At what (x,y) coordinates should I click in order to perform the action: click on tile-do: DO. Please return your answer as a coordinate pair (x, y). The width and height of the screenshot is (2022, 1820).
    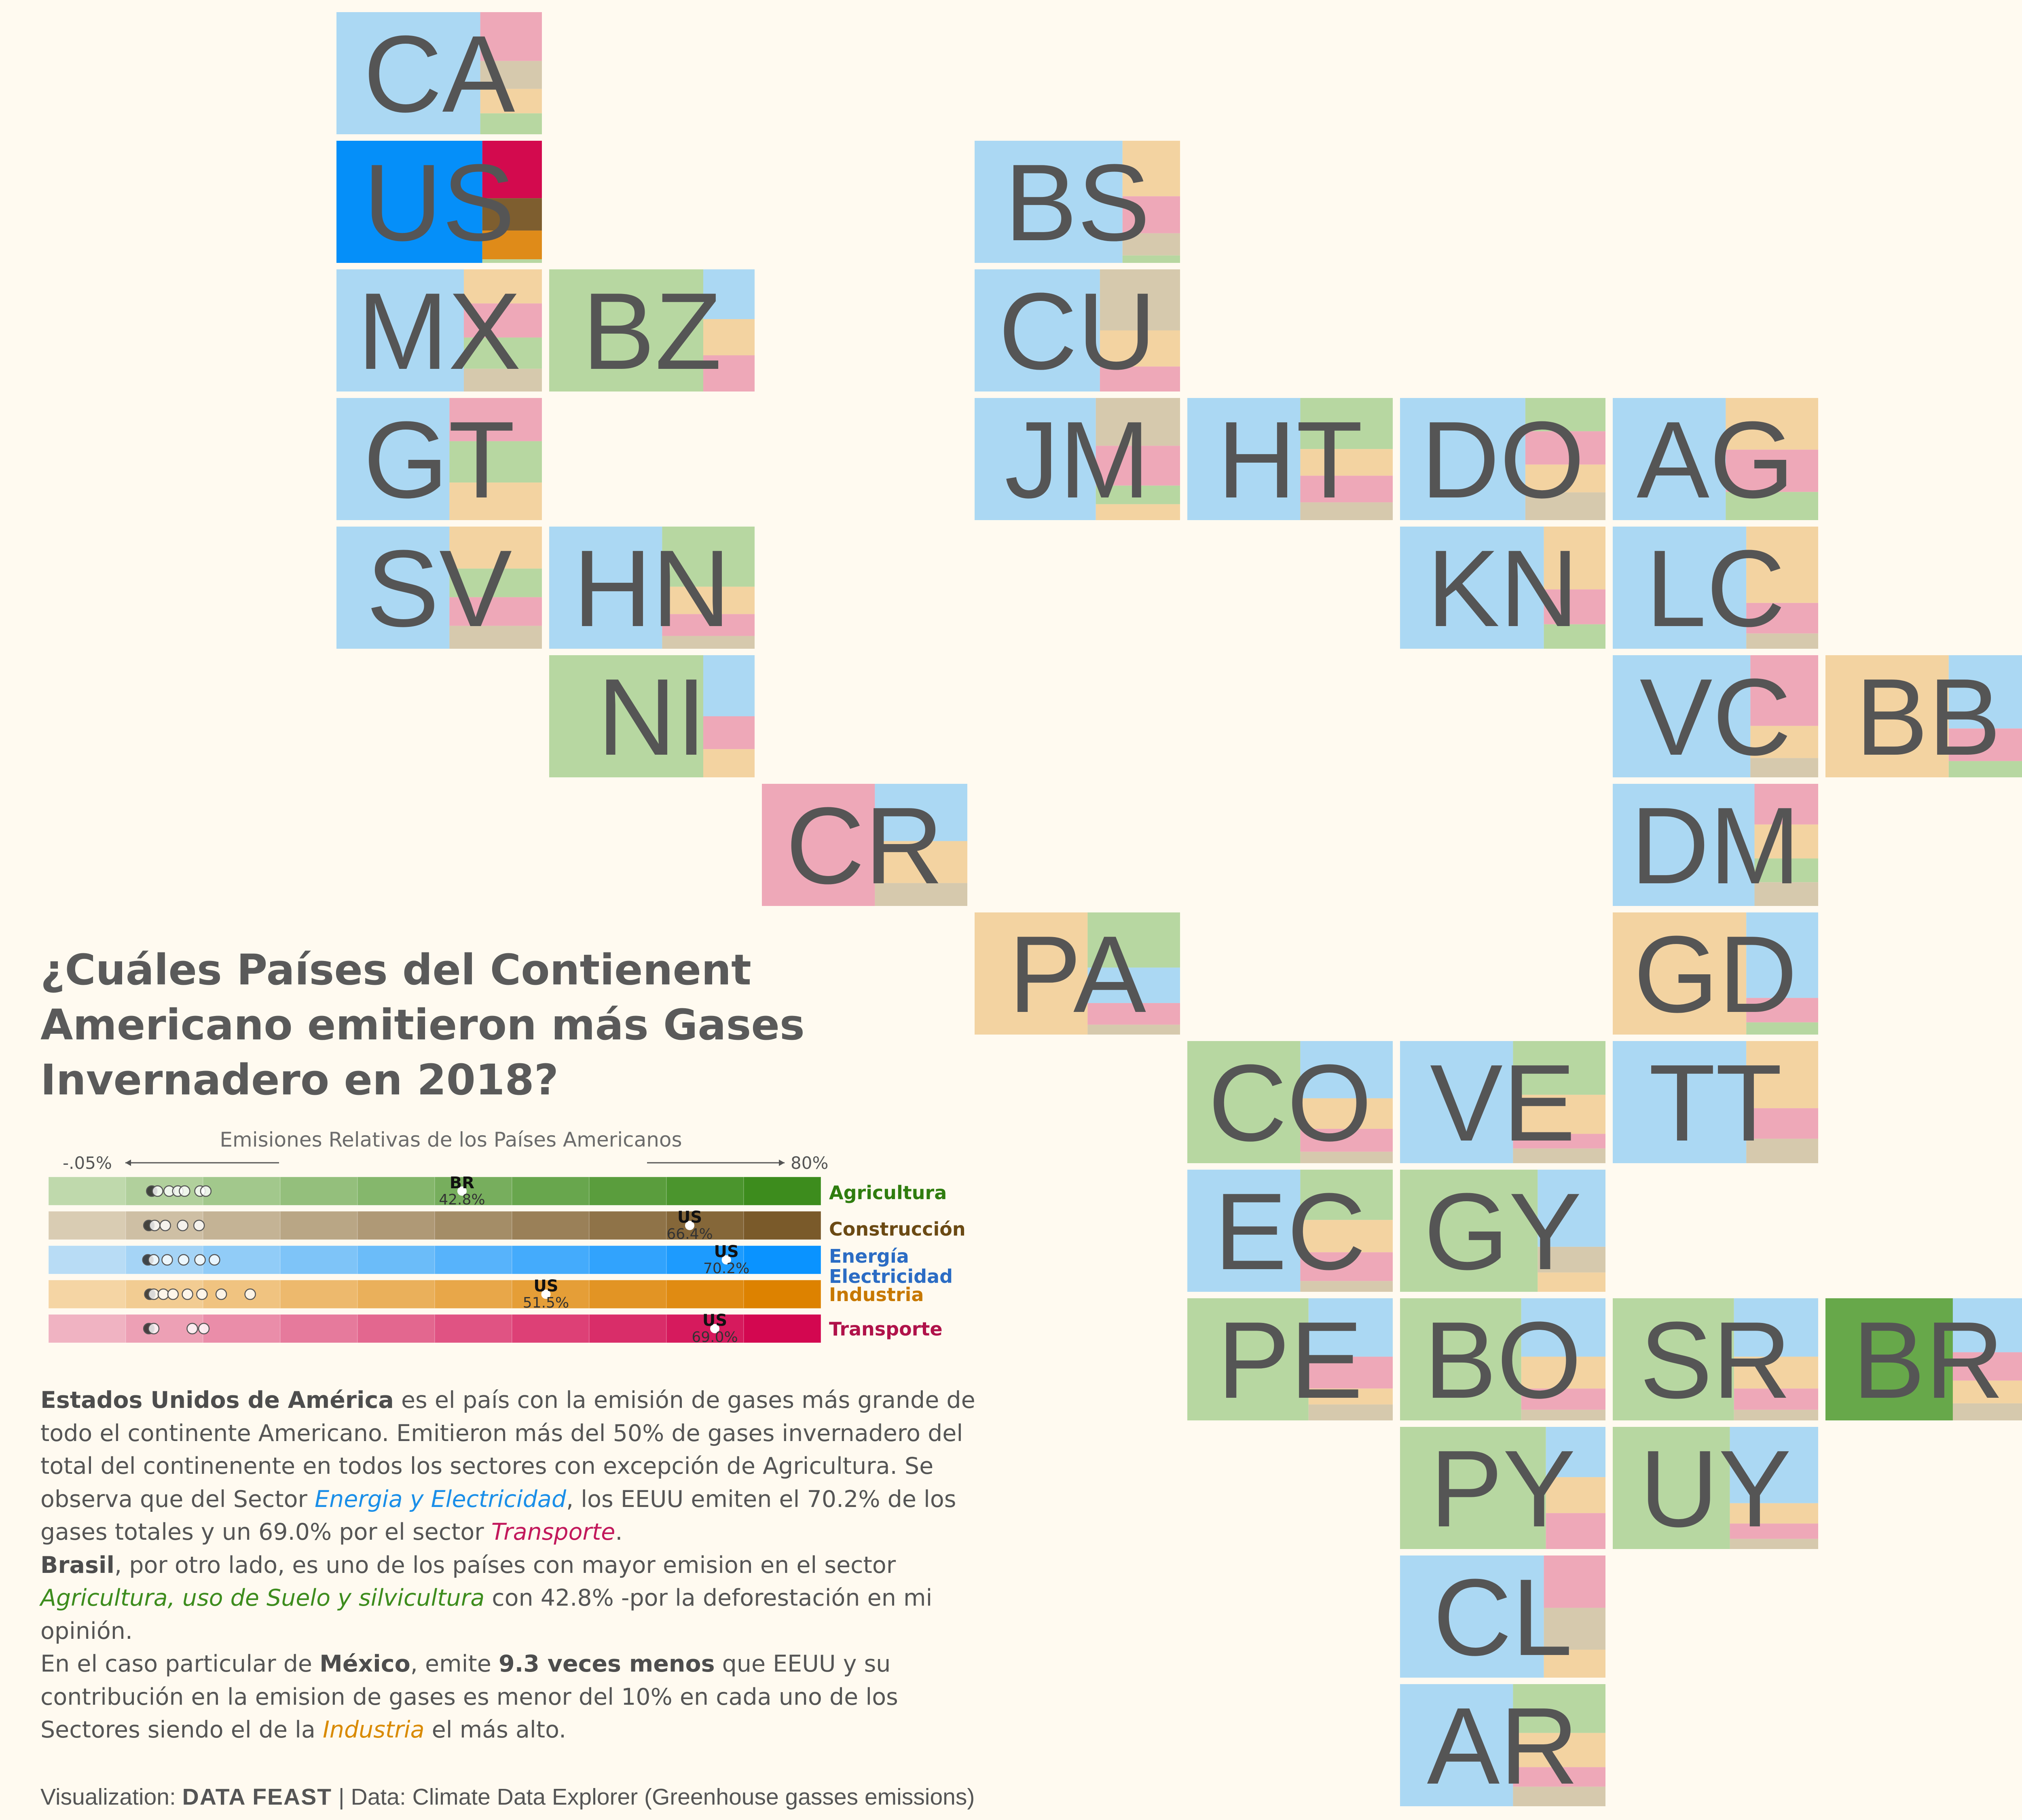
    Looking at the image, I should click on (1502, 459).